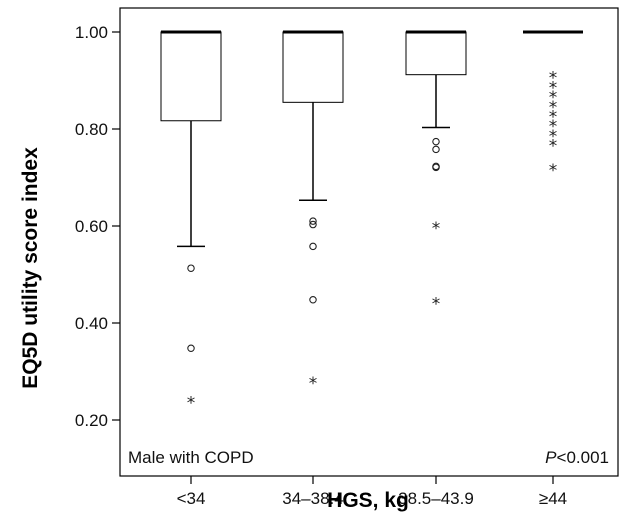  I want to click on box-group-2: **, so click(436, 172).